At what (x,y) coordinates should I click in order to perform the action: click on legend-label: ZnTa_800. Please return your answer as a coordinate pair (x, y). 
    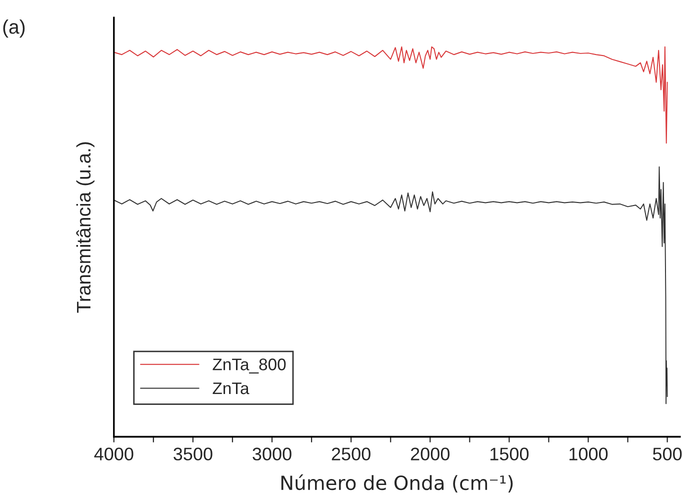
    Looking at the image, I should click on (249, 366).